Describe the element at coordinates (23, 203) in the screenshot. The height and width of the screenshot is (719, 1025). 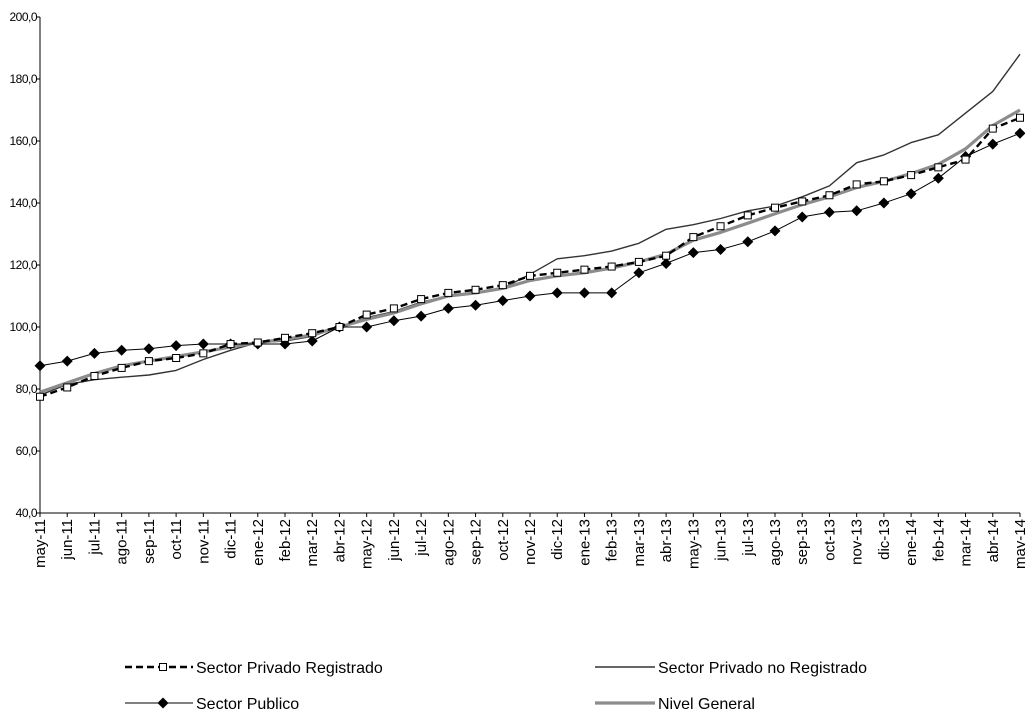
I see `y-tick-label: 140,0` at that location.